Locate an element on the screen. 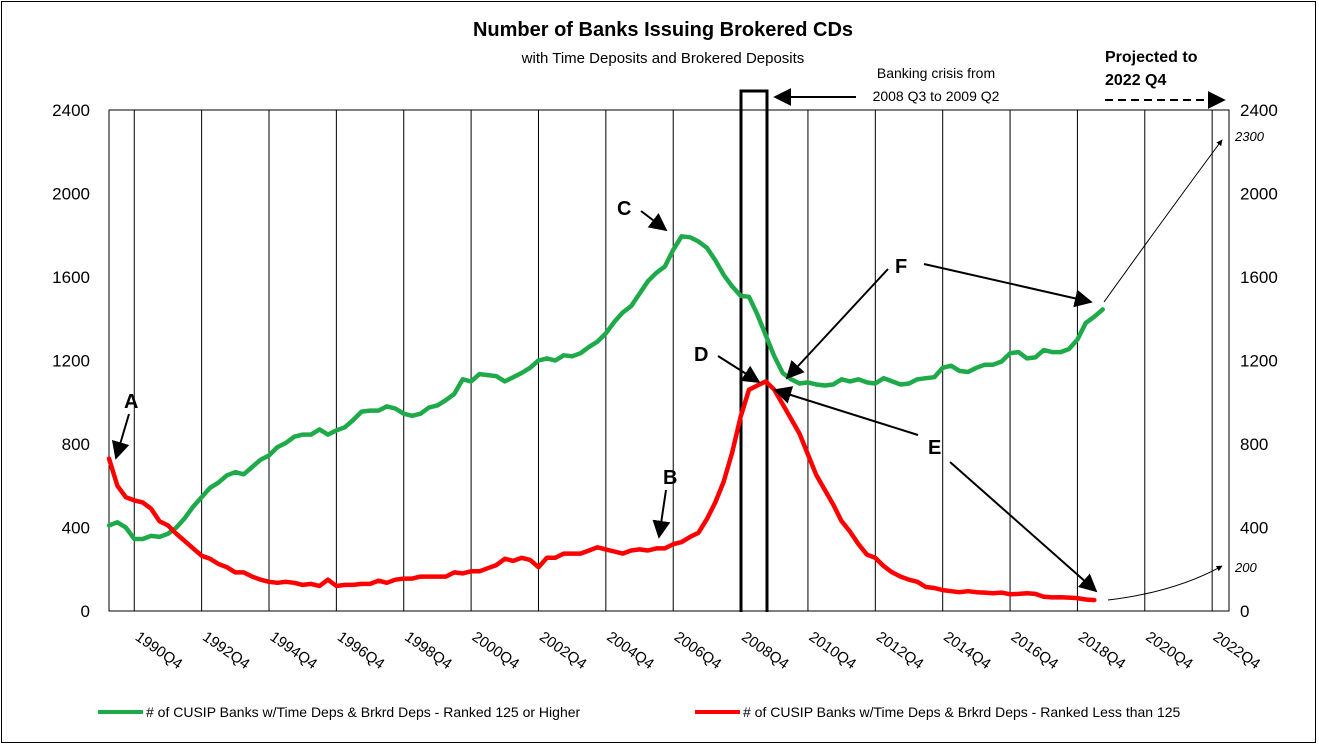  y-left-tick-label: 2400 is located at coordinates (71, 110).